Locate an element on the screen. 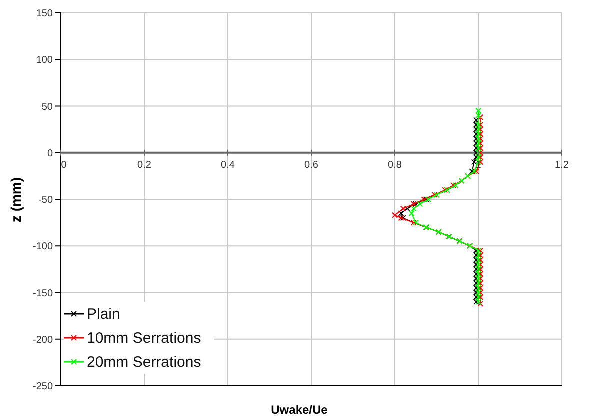  y-tick-label: 150 is located at coordinates (45, 14).